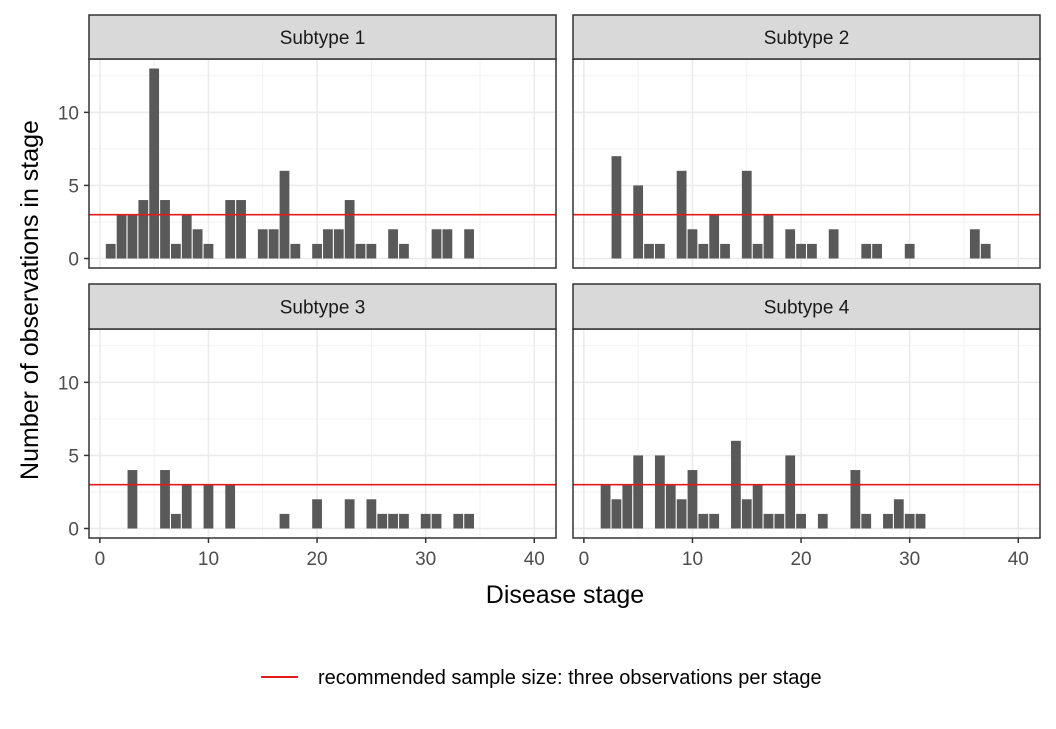 This screenshot has height=729, width=1056. What do you see at coordinates (316, 559) in the screenshot?
I see `panel-3-x-tick-label: 20` at bounding box center [316, 559].